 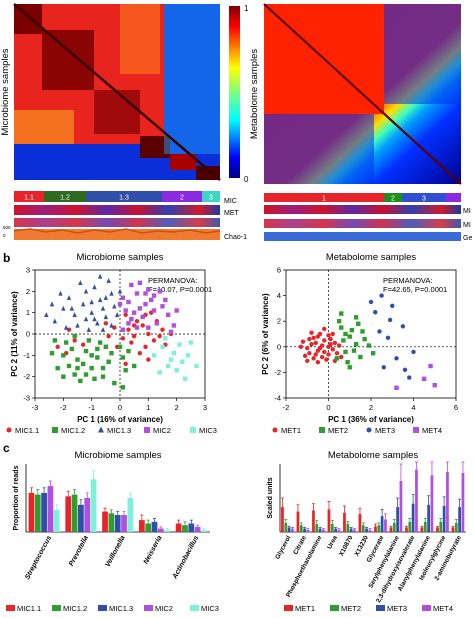 I want to click on colorbar-tick-min: 0, so click(x=246, y=179).